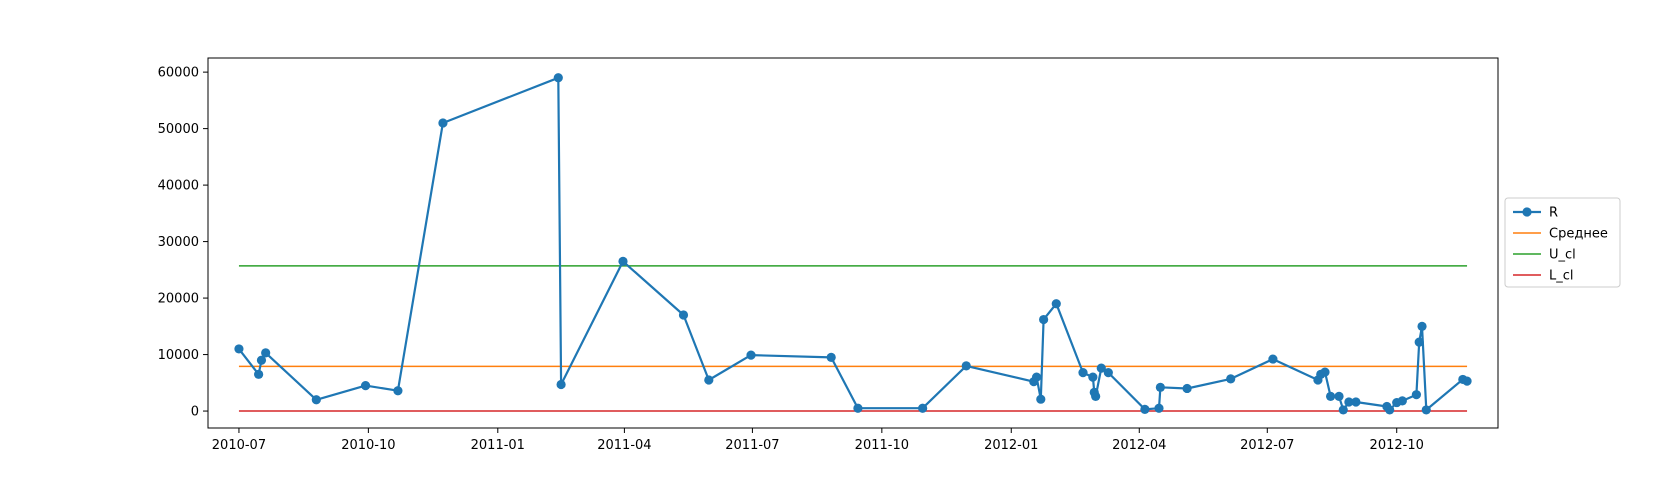 This screenshot has width=1660, height=480. What do you see at coordinates (178, 186) in the screenshot?
I see `y-tick-label: 40000` at bounding box center [178, 186].